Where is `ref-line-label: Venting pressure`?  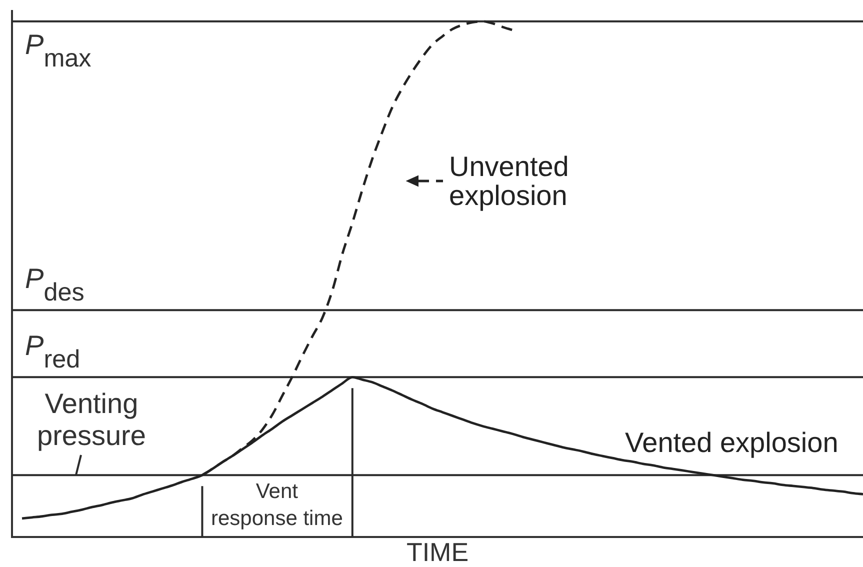
ref-line-label: Venting pressure is located at coordinates (91, 420).